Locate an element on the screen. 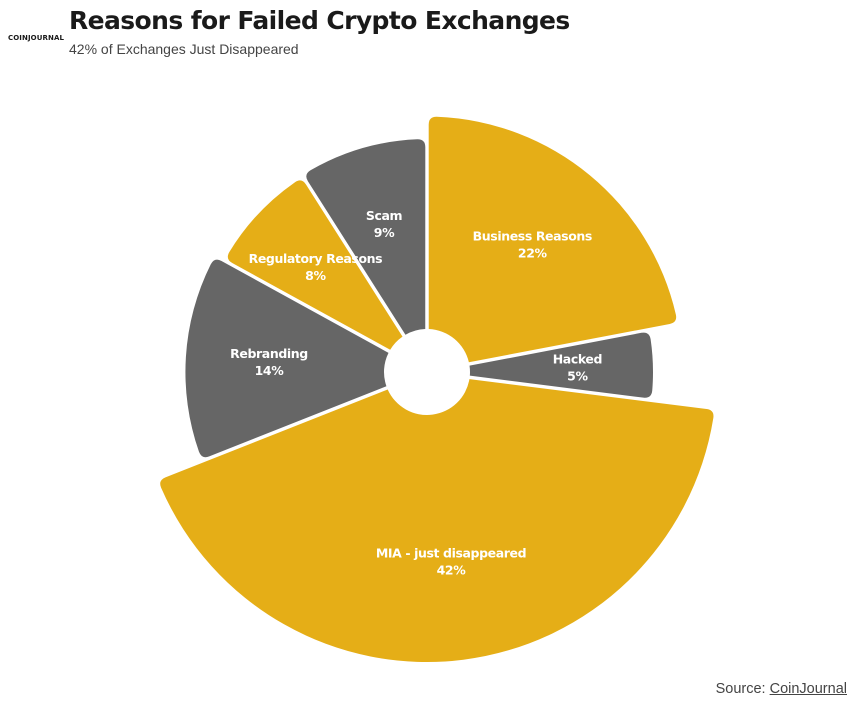 The width and height of the screenshot is (855, 705). slice-value-mia-just-disappeared: 42% is located at coordinates (452, 570).